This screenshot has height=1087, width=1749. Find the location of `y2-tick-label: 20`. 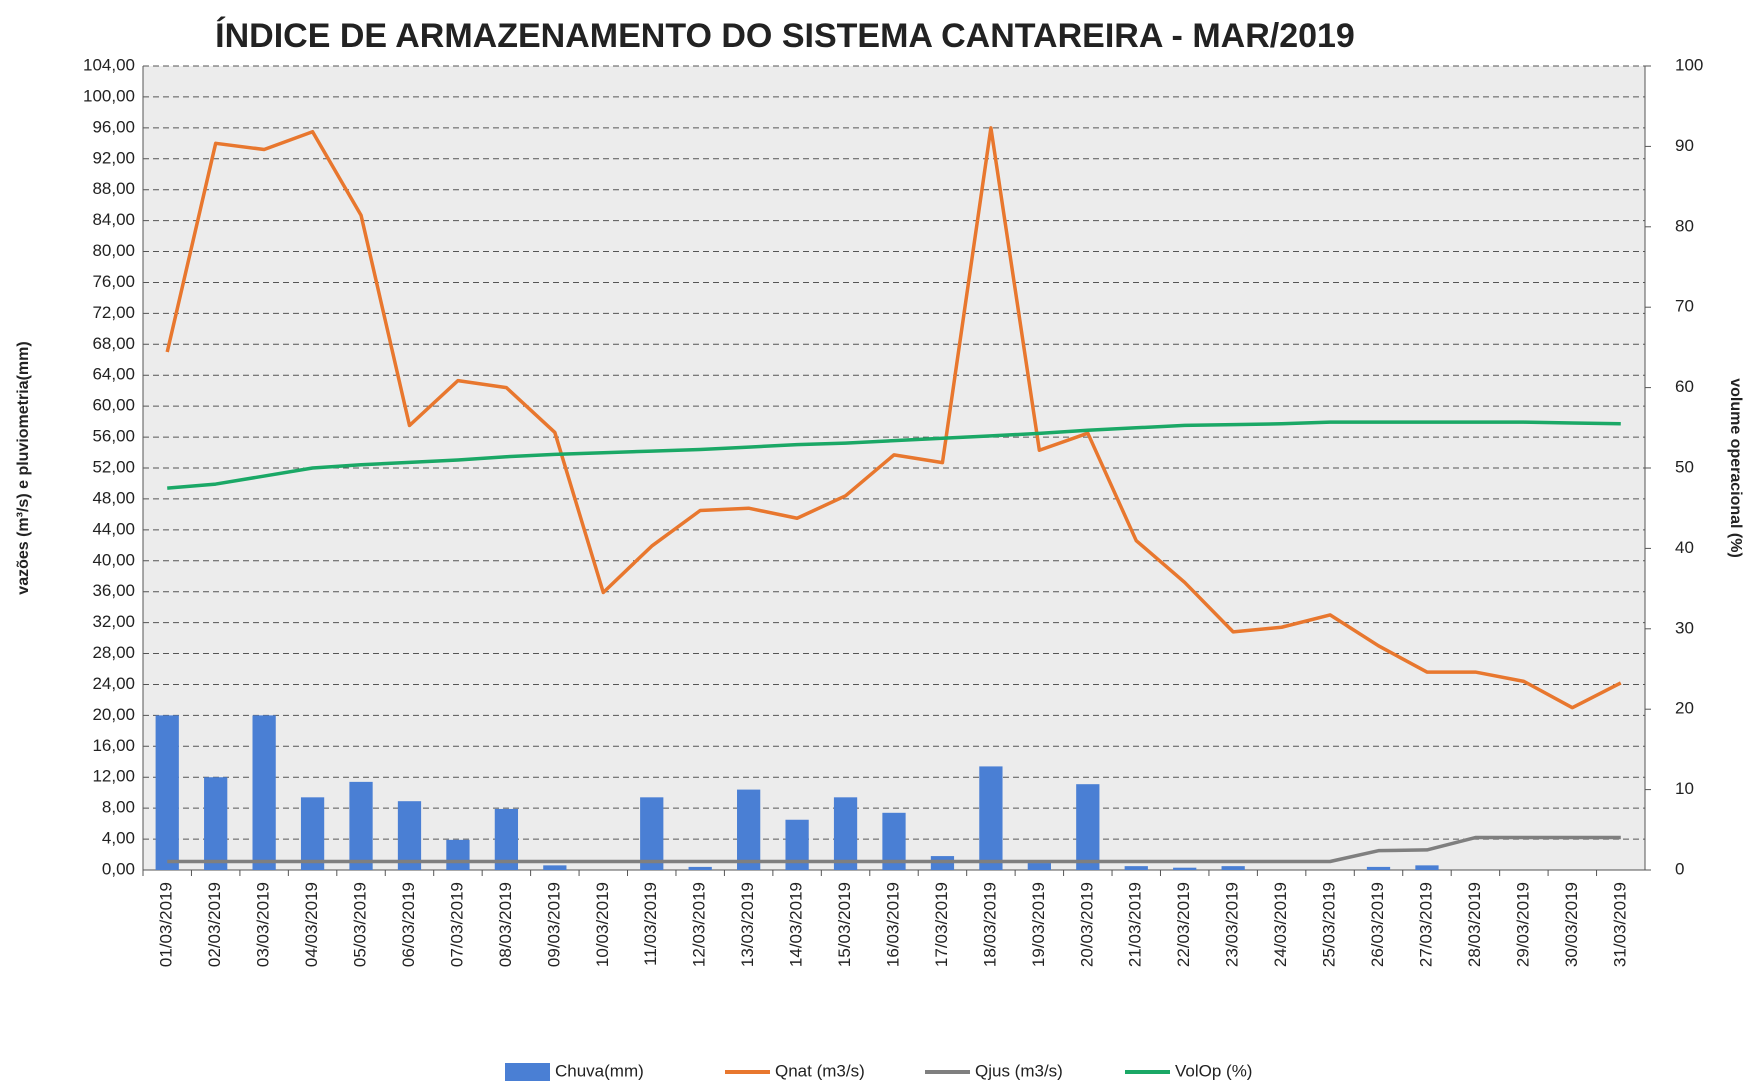

y2-tick-label: 20 is located at coordinates (1684, 708).